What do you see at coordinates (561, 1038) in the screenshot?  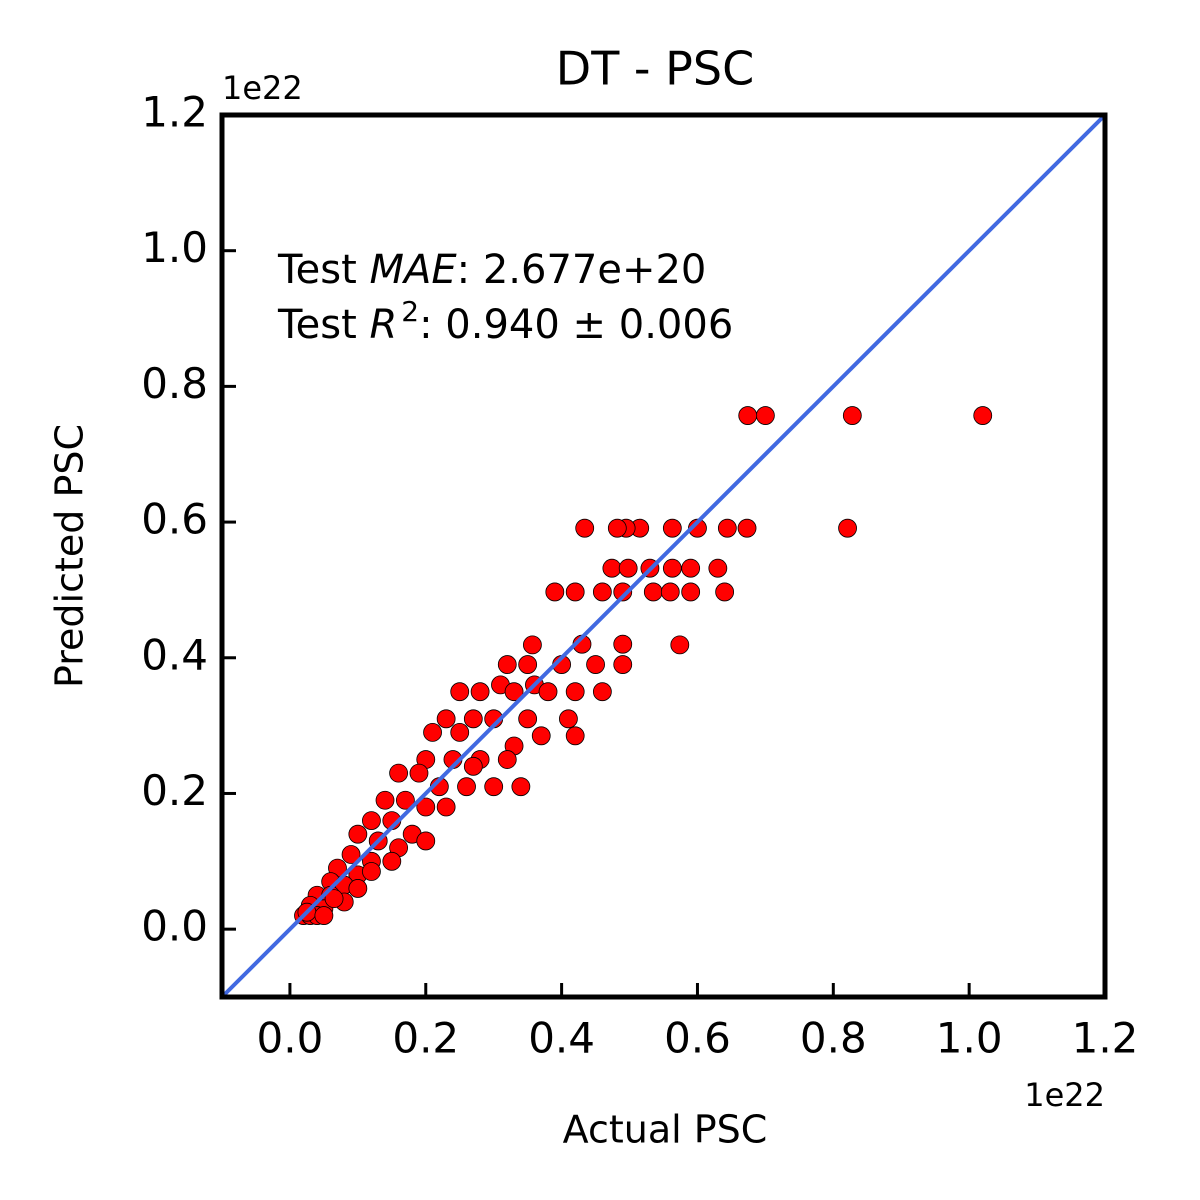 I see `x-tick-label: 0.4` at bounding box center [561, 1038].